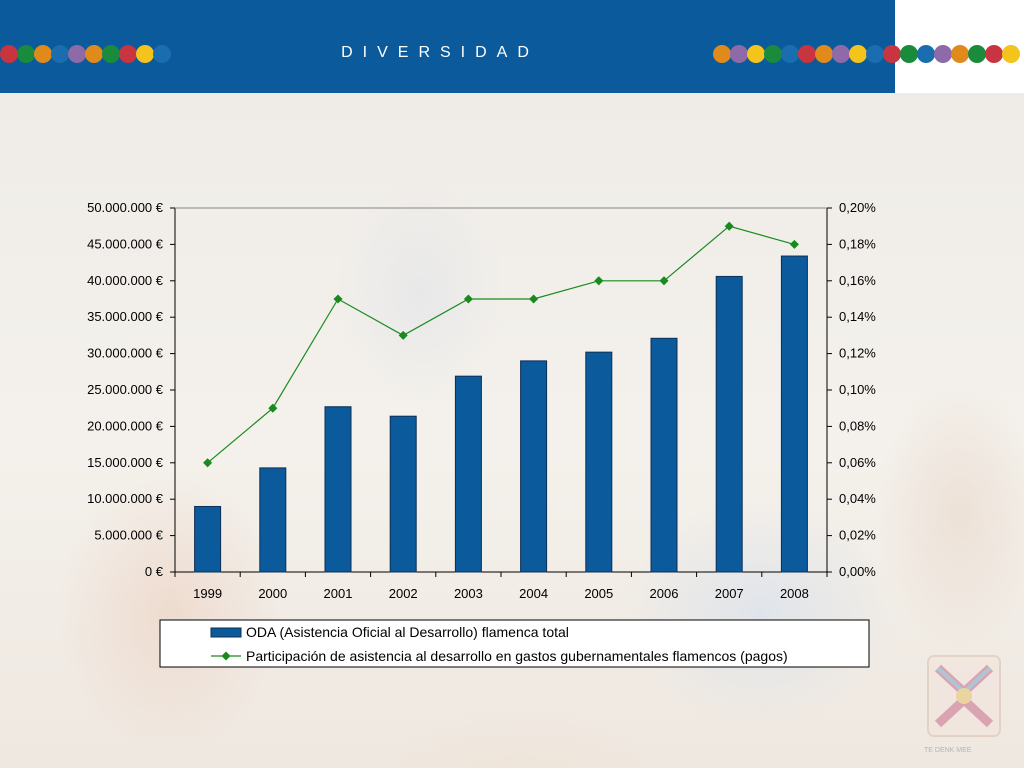 Image resolution: width=1024 pixels, height=768 pixels. I want to click on legend-bar-swatch, so click(226, 632).